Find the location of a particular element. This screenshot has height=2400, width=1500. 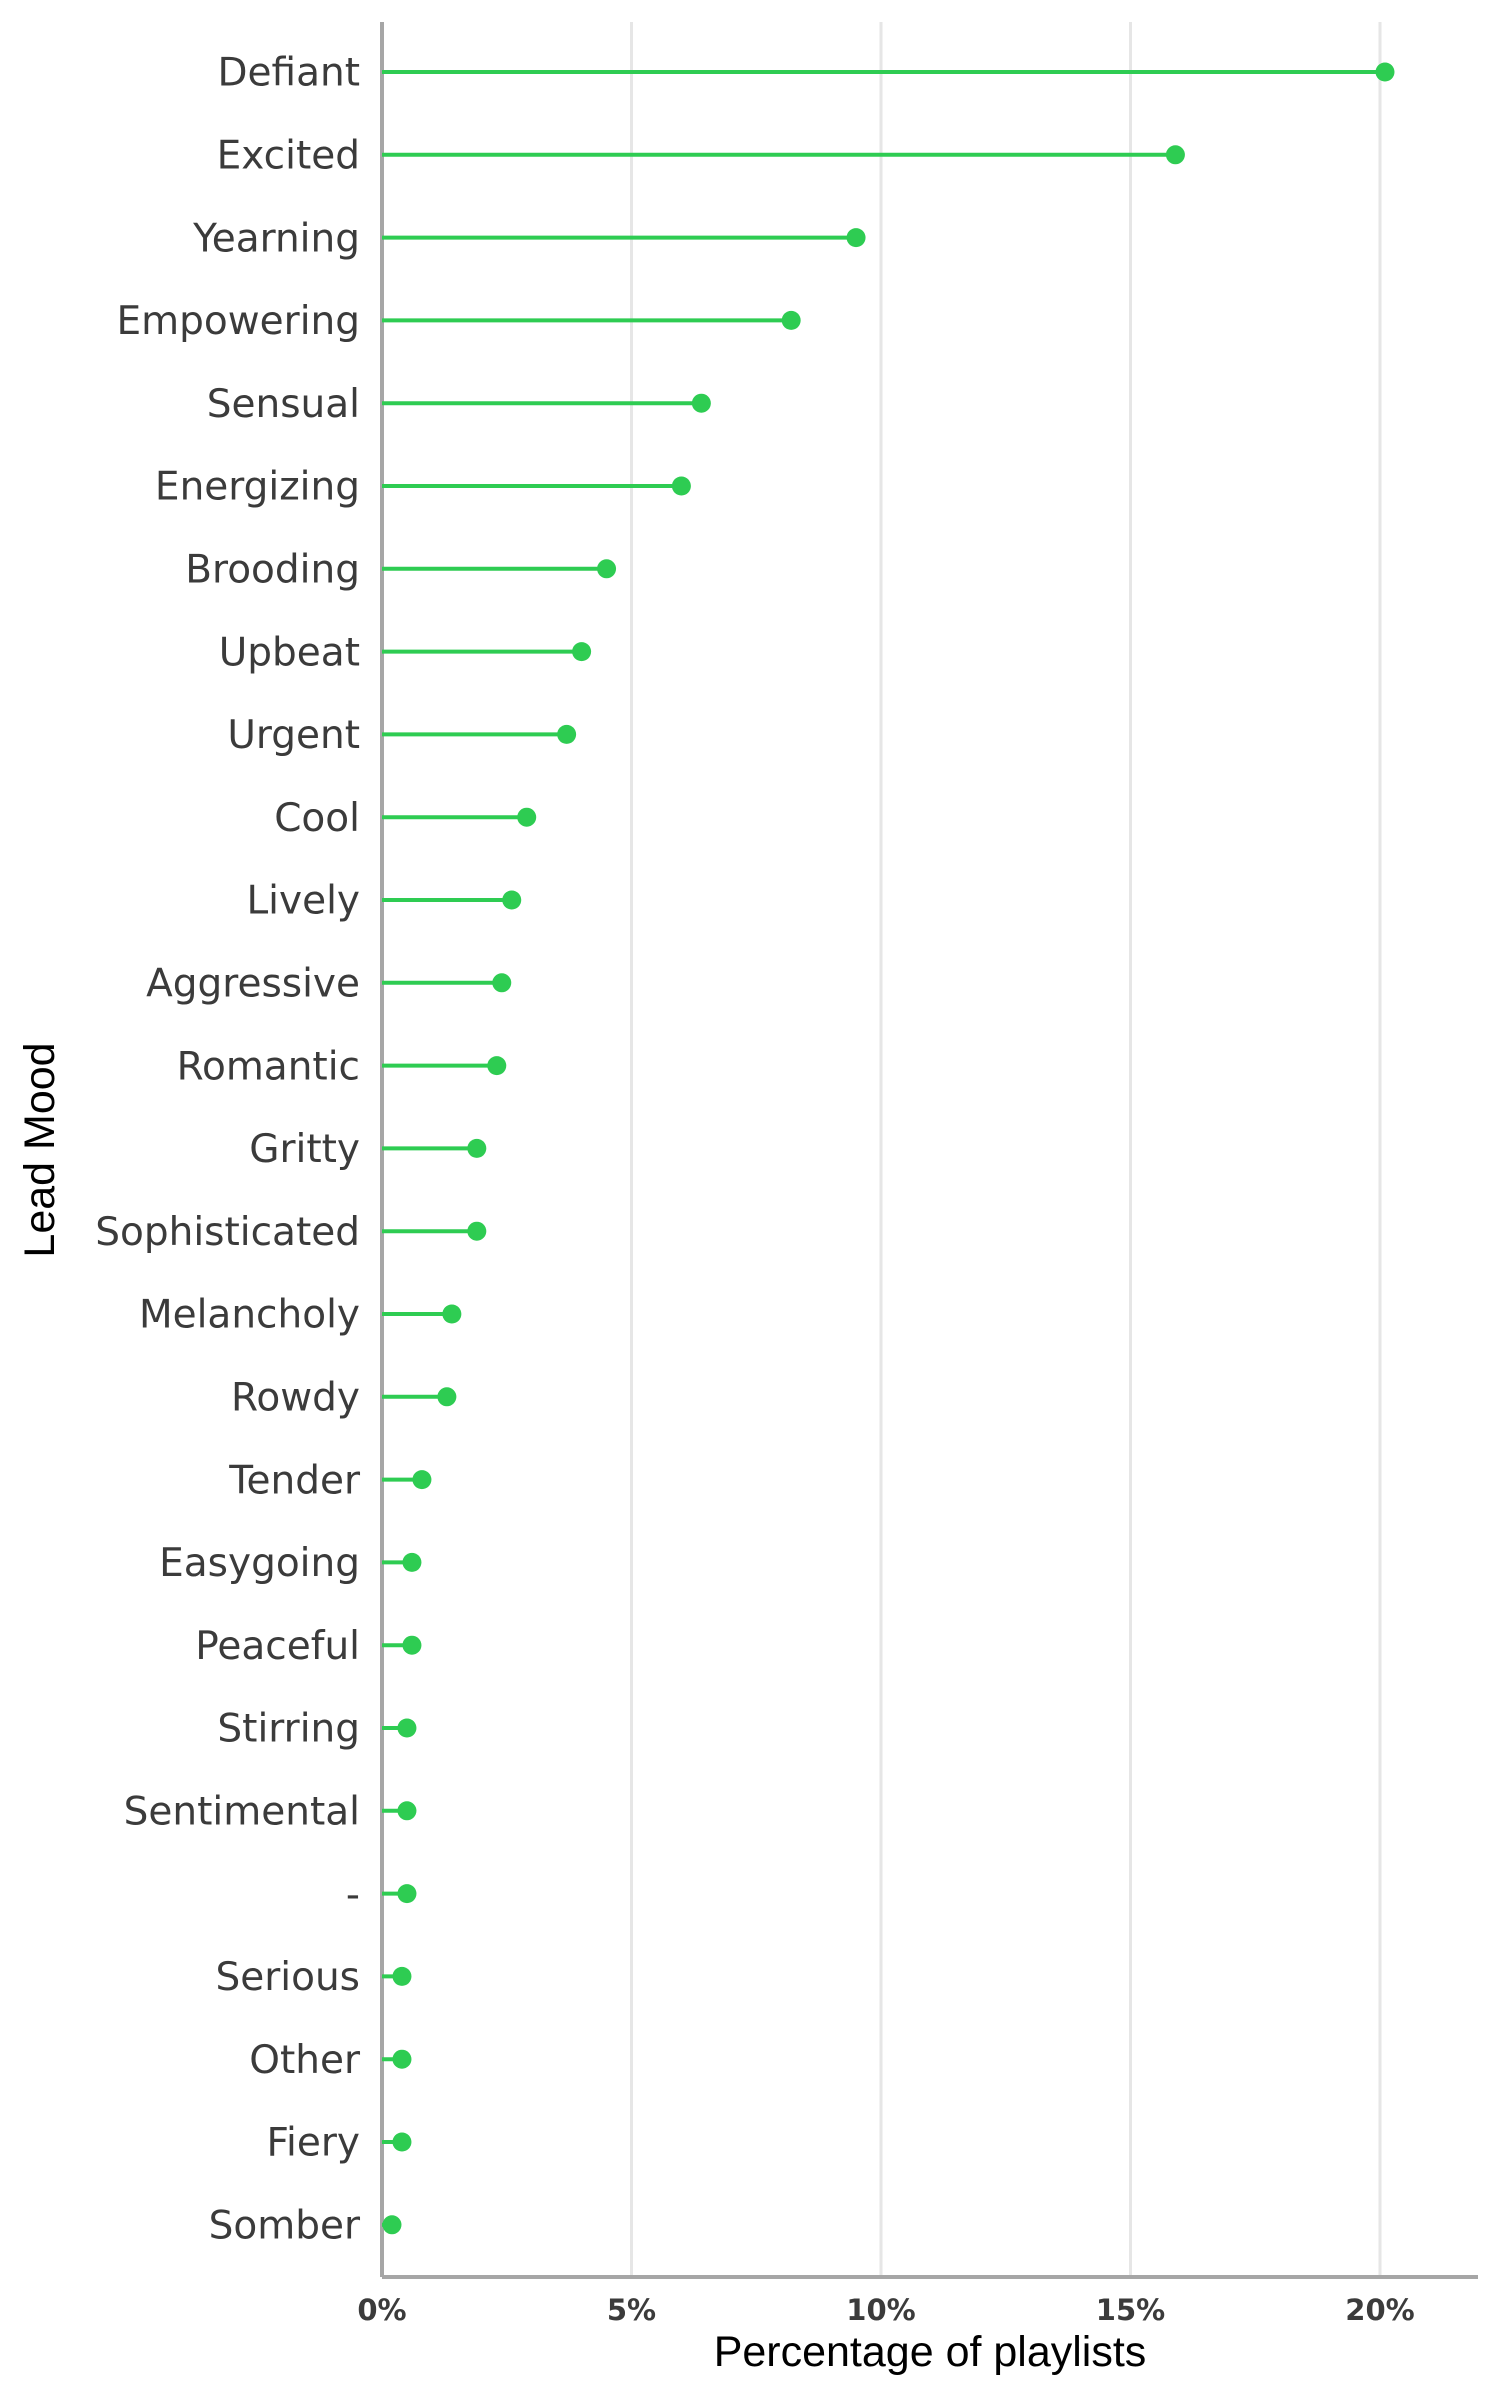

category-label: Other is located at coordinates (305, 2060).